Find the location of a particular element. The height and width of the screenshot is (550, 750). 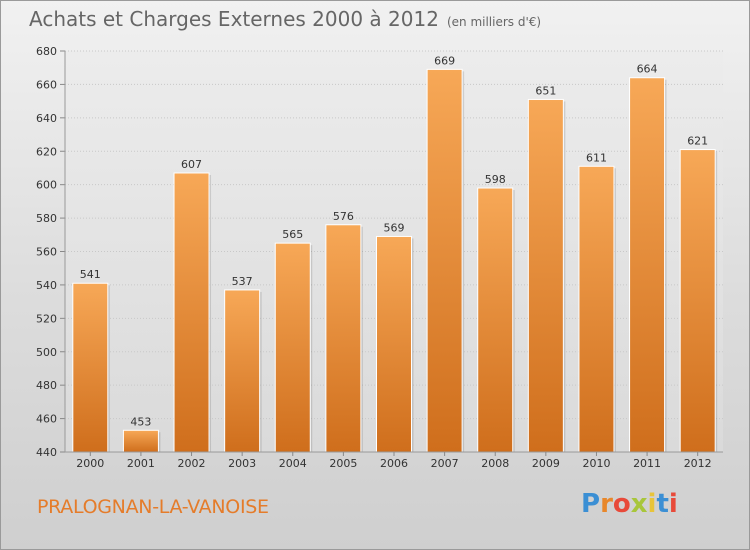

bar-2007 is located at coordinates (444, 260).